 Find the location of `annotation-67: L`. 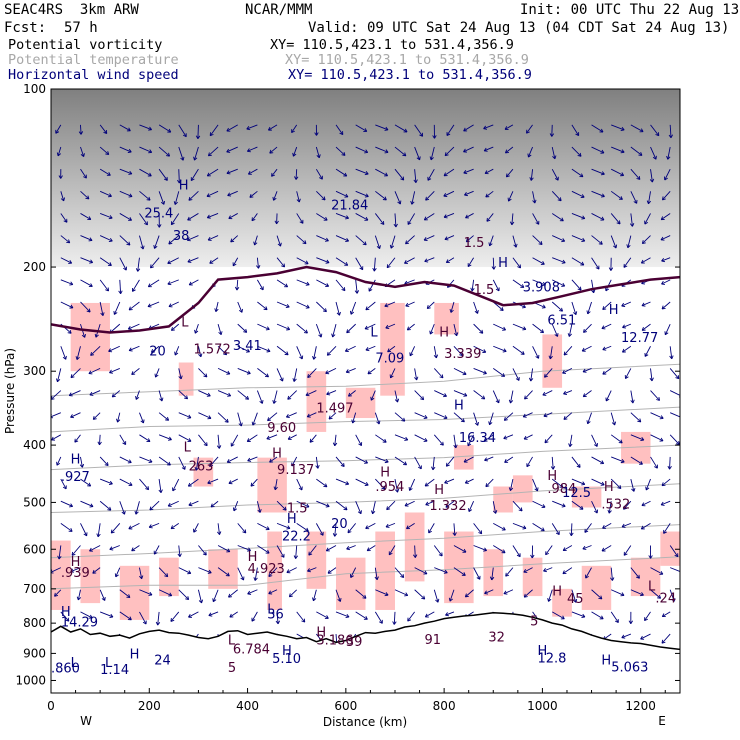

annotation-67: L is located at coordinates (75, 663).